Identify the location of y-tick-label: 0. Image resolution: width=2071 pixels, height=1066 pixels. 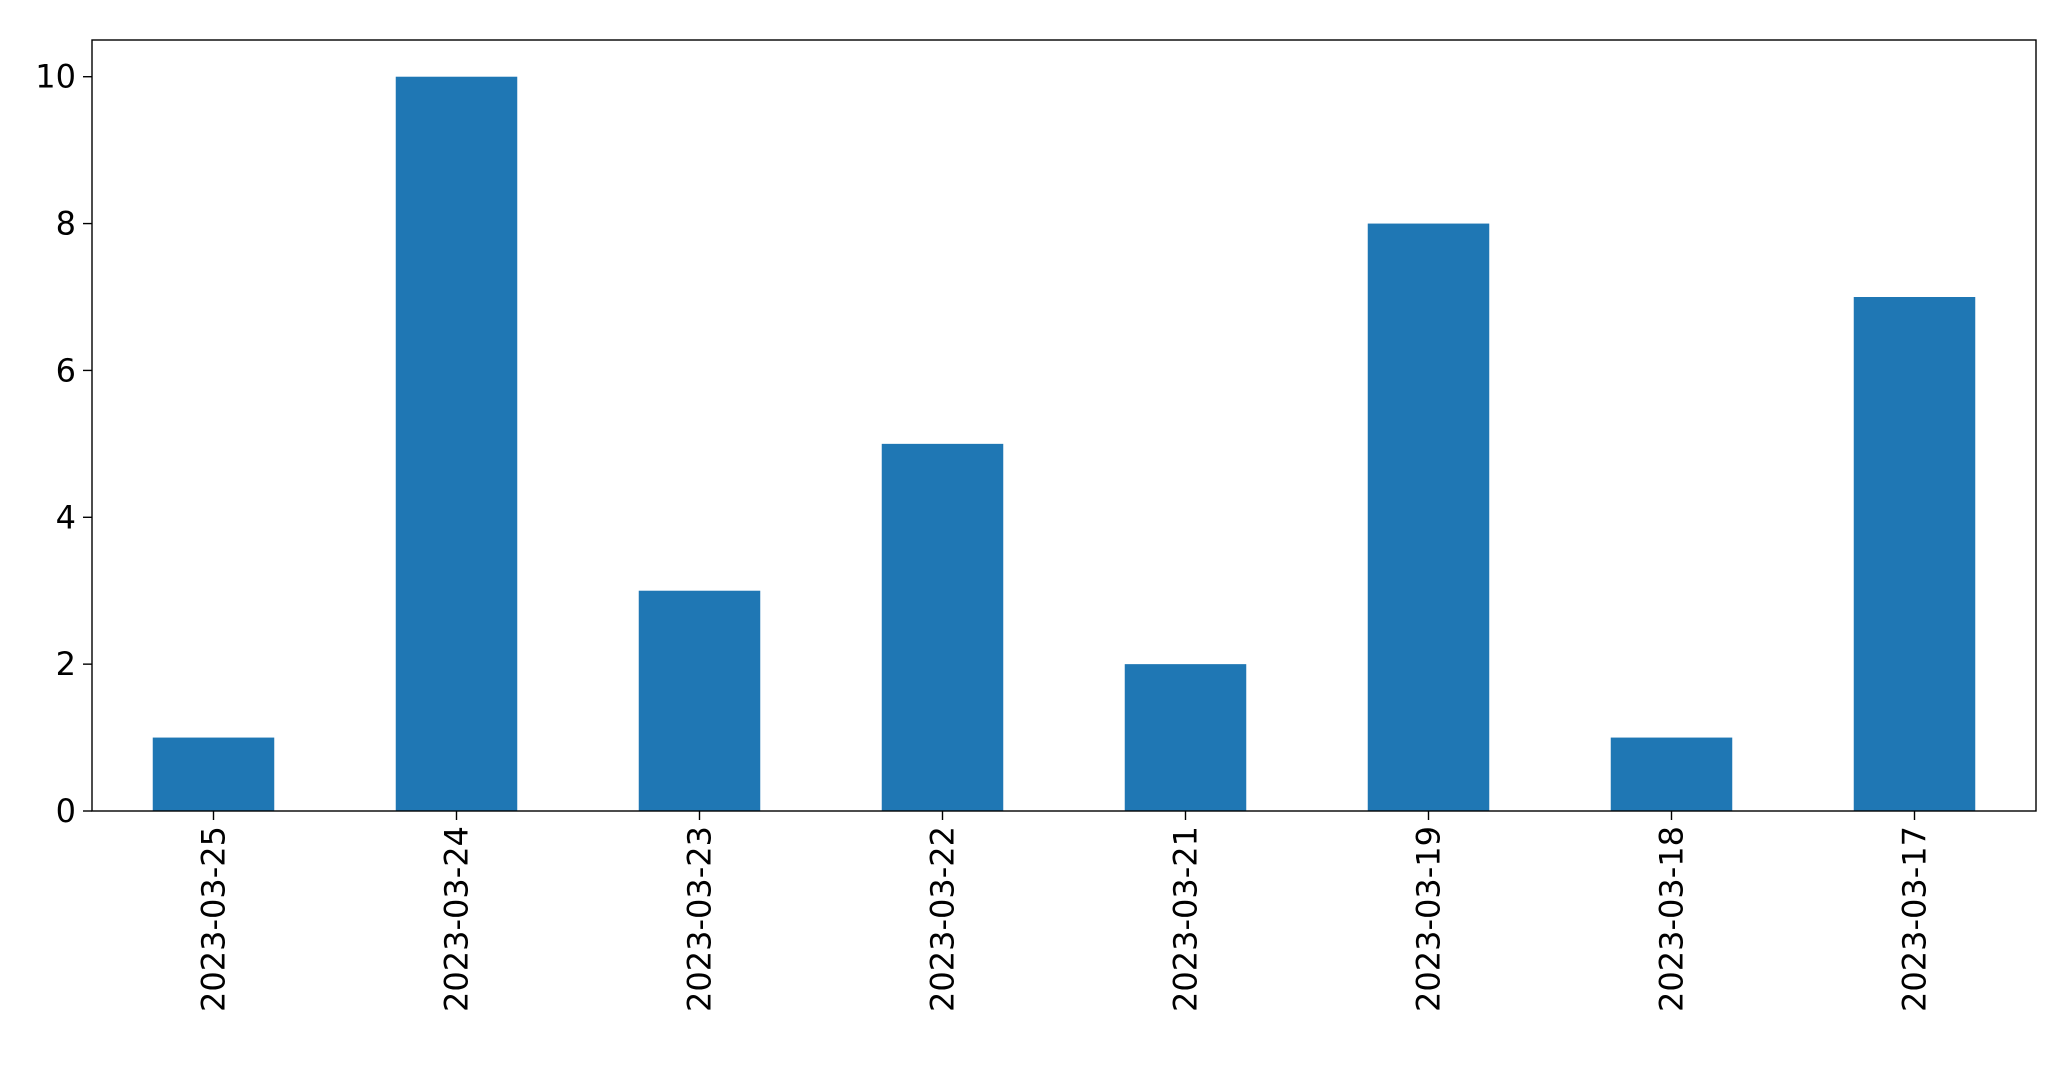
(66, 811).